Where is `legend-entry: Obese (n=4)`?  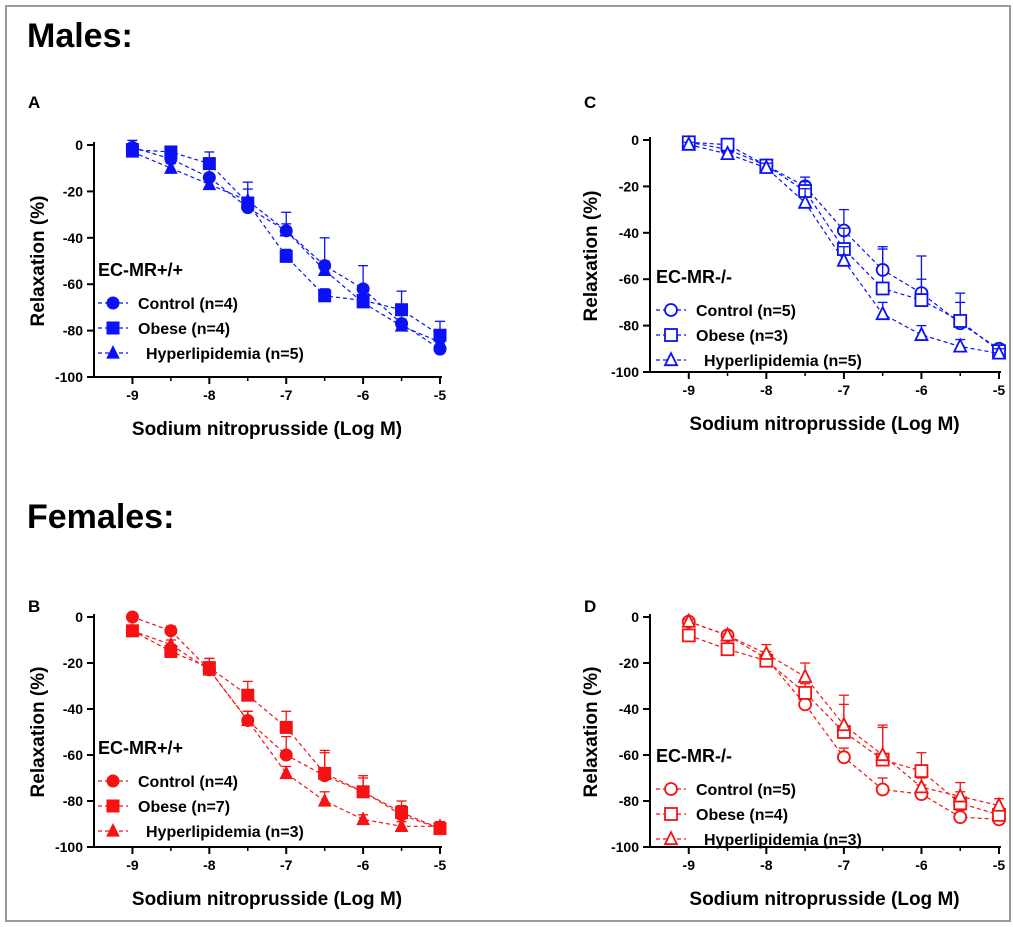 legend-entry: Obese (n=4) is located at coordinates (742, 815).